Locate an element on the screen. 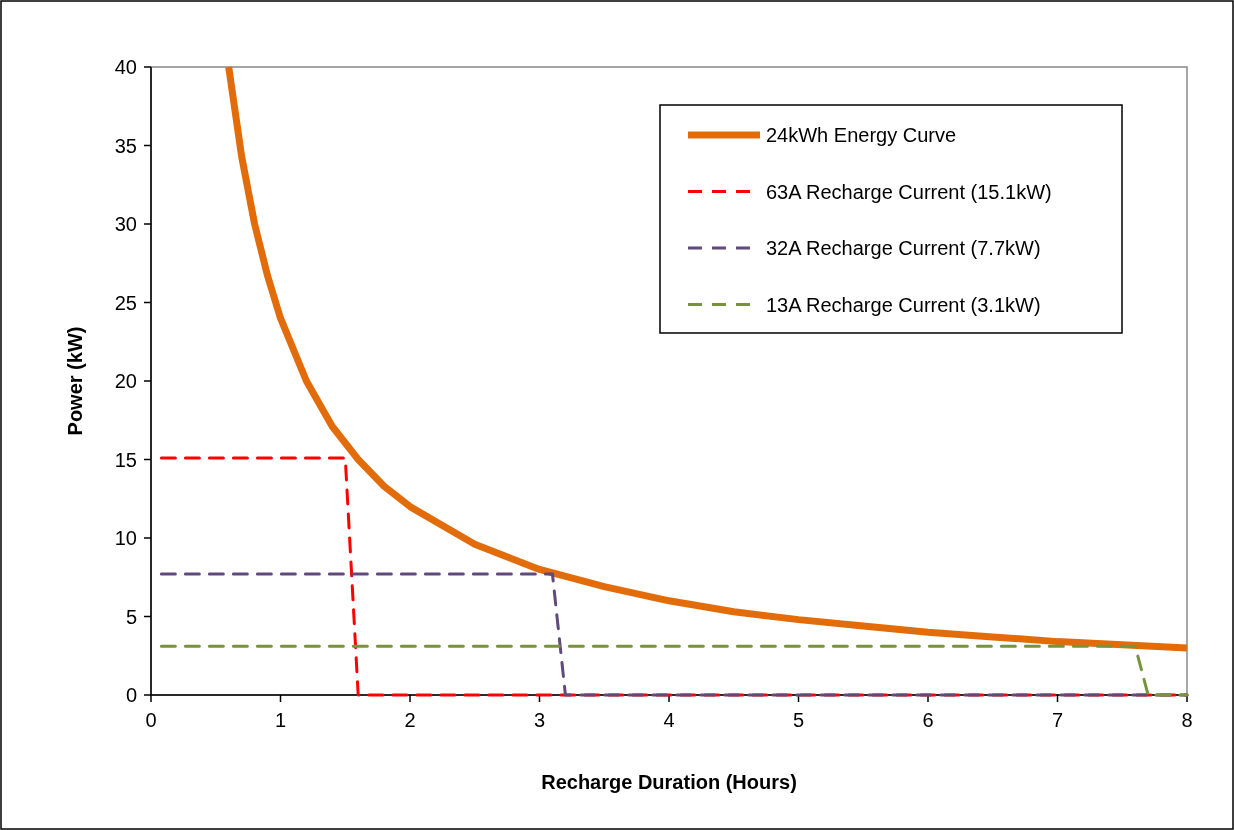 Image resolution: width=1234 pixels, height=830 pixels. y-tick-label: 5 is located at coordinates (131, 616).